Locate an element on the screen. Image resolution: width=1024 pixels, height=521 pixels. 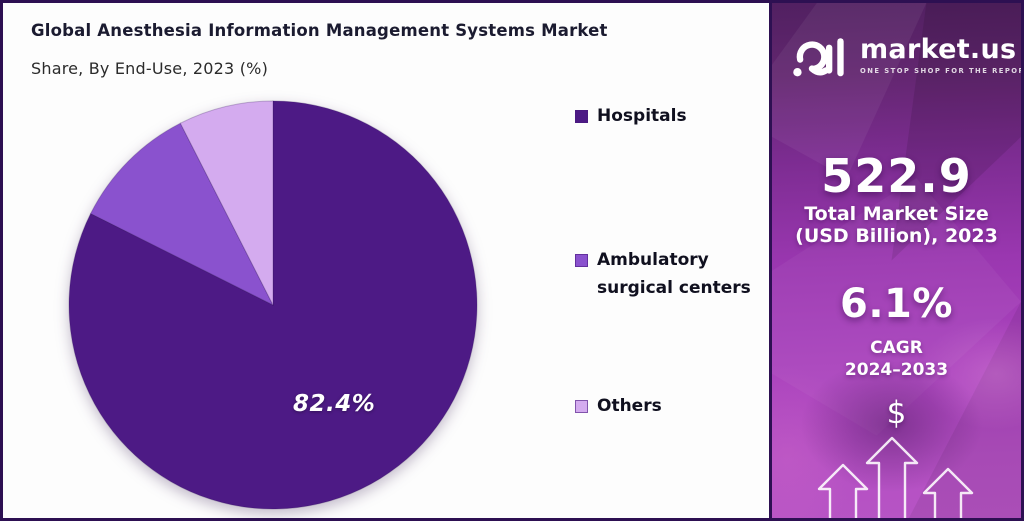
stat-label-line: 2024–2033 is located at coordinates (896, 370).